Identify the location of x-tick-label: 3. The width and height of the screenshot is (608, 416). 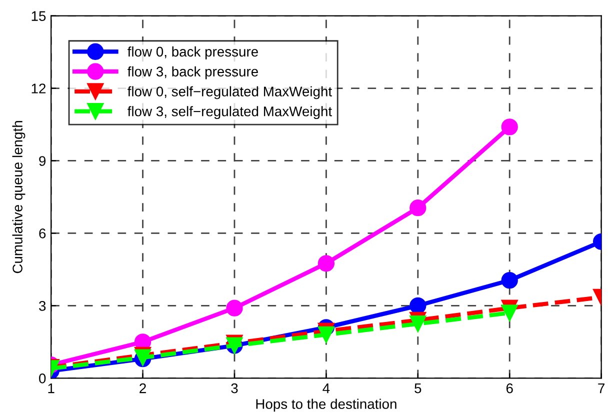
(234, 388).